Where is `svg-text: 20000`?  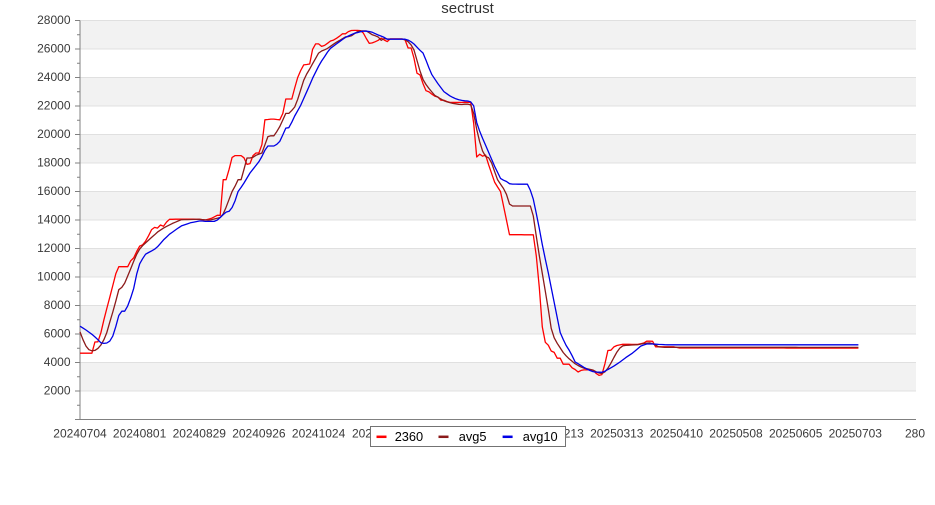
svg-text: 20000 is located at coordinates (54, 134).